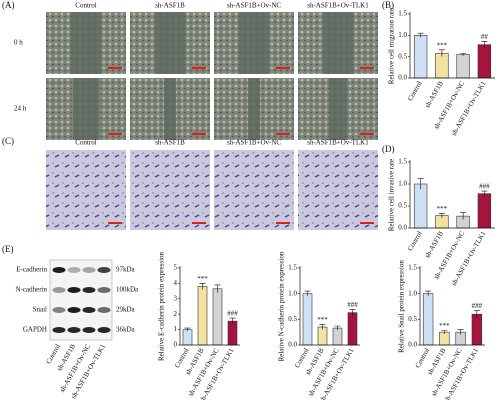 This screenshot has width=500, height=400. I want to click on protein-label: N-cadherin, so click(32, 290).